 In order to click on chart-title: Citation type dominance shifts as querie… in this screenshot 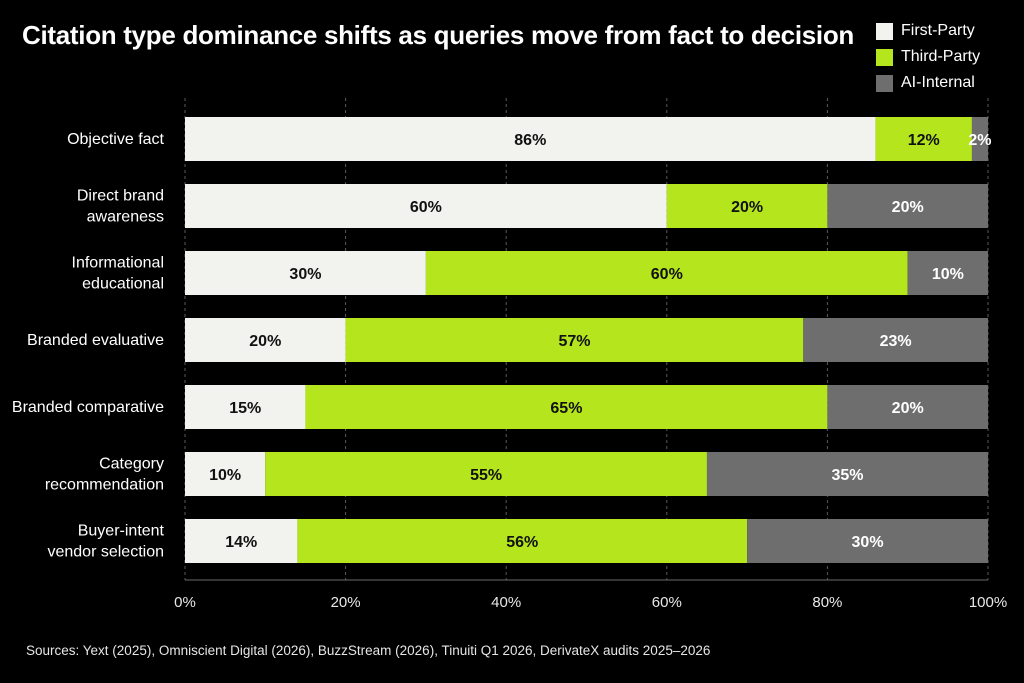, I will do `click(438, 35)`.